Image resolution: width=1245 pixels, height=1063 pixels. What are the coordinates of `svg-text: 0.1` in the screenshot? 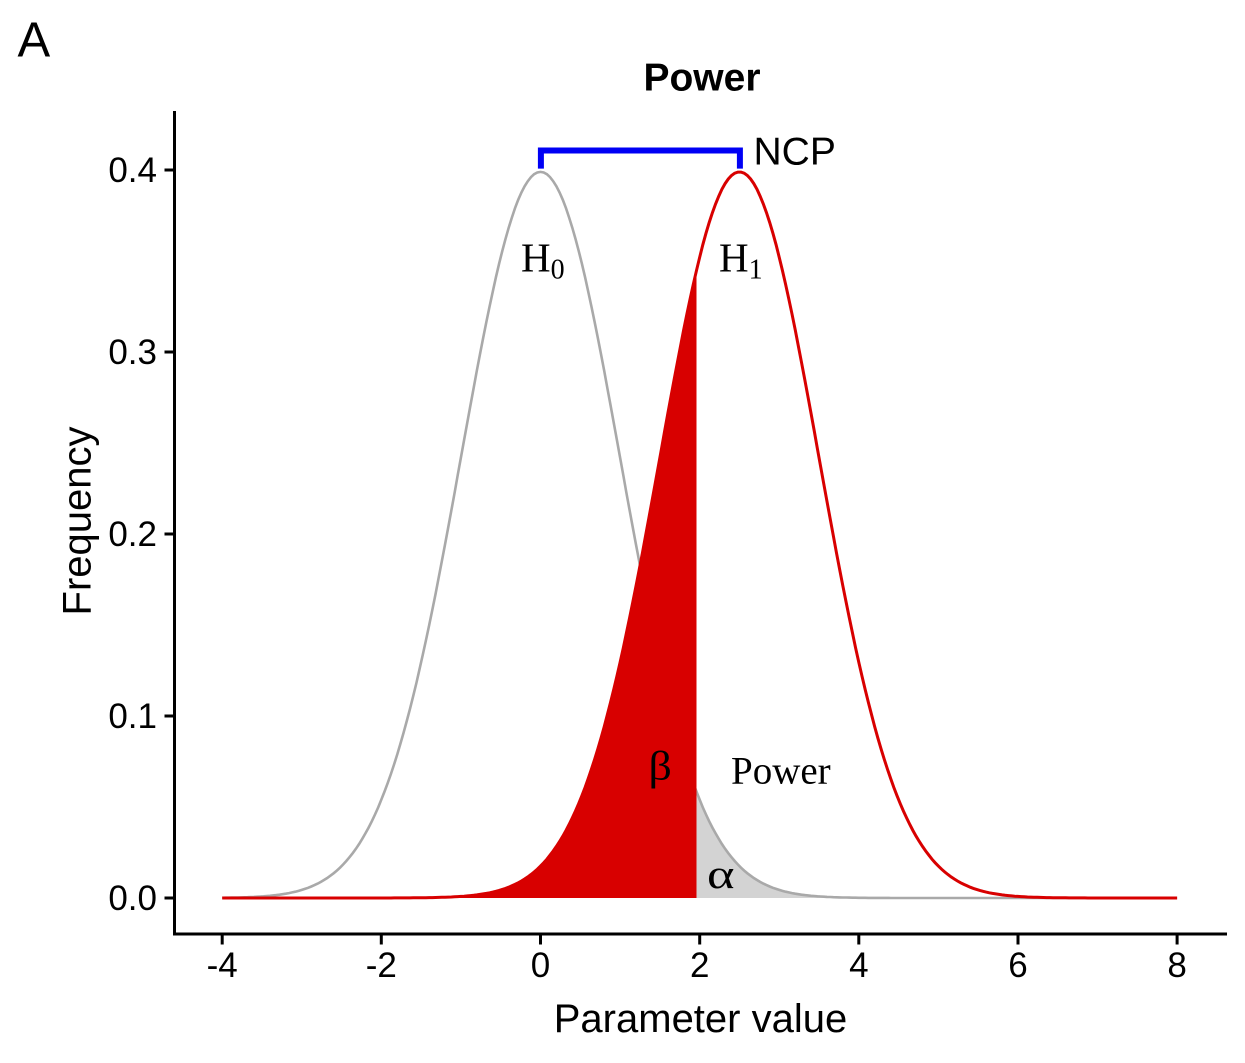 It's located at (132, 716).